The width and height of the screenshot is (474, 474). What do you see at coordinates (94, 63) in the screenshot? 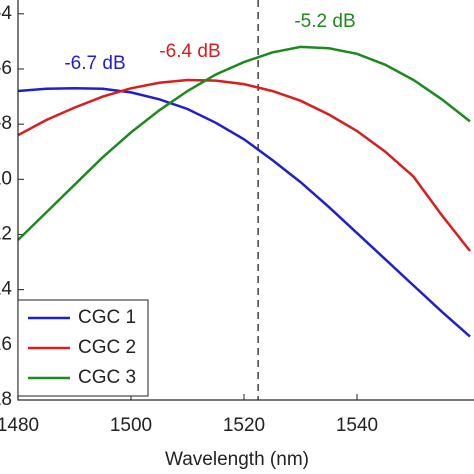
I see `annotation: -6.7 dB` at bounding box center [94, 63].